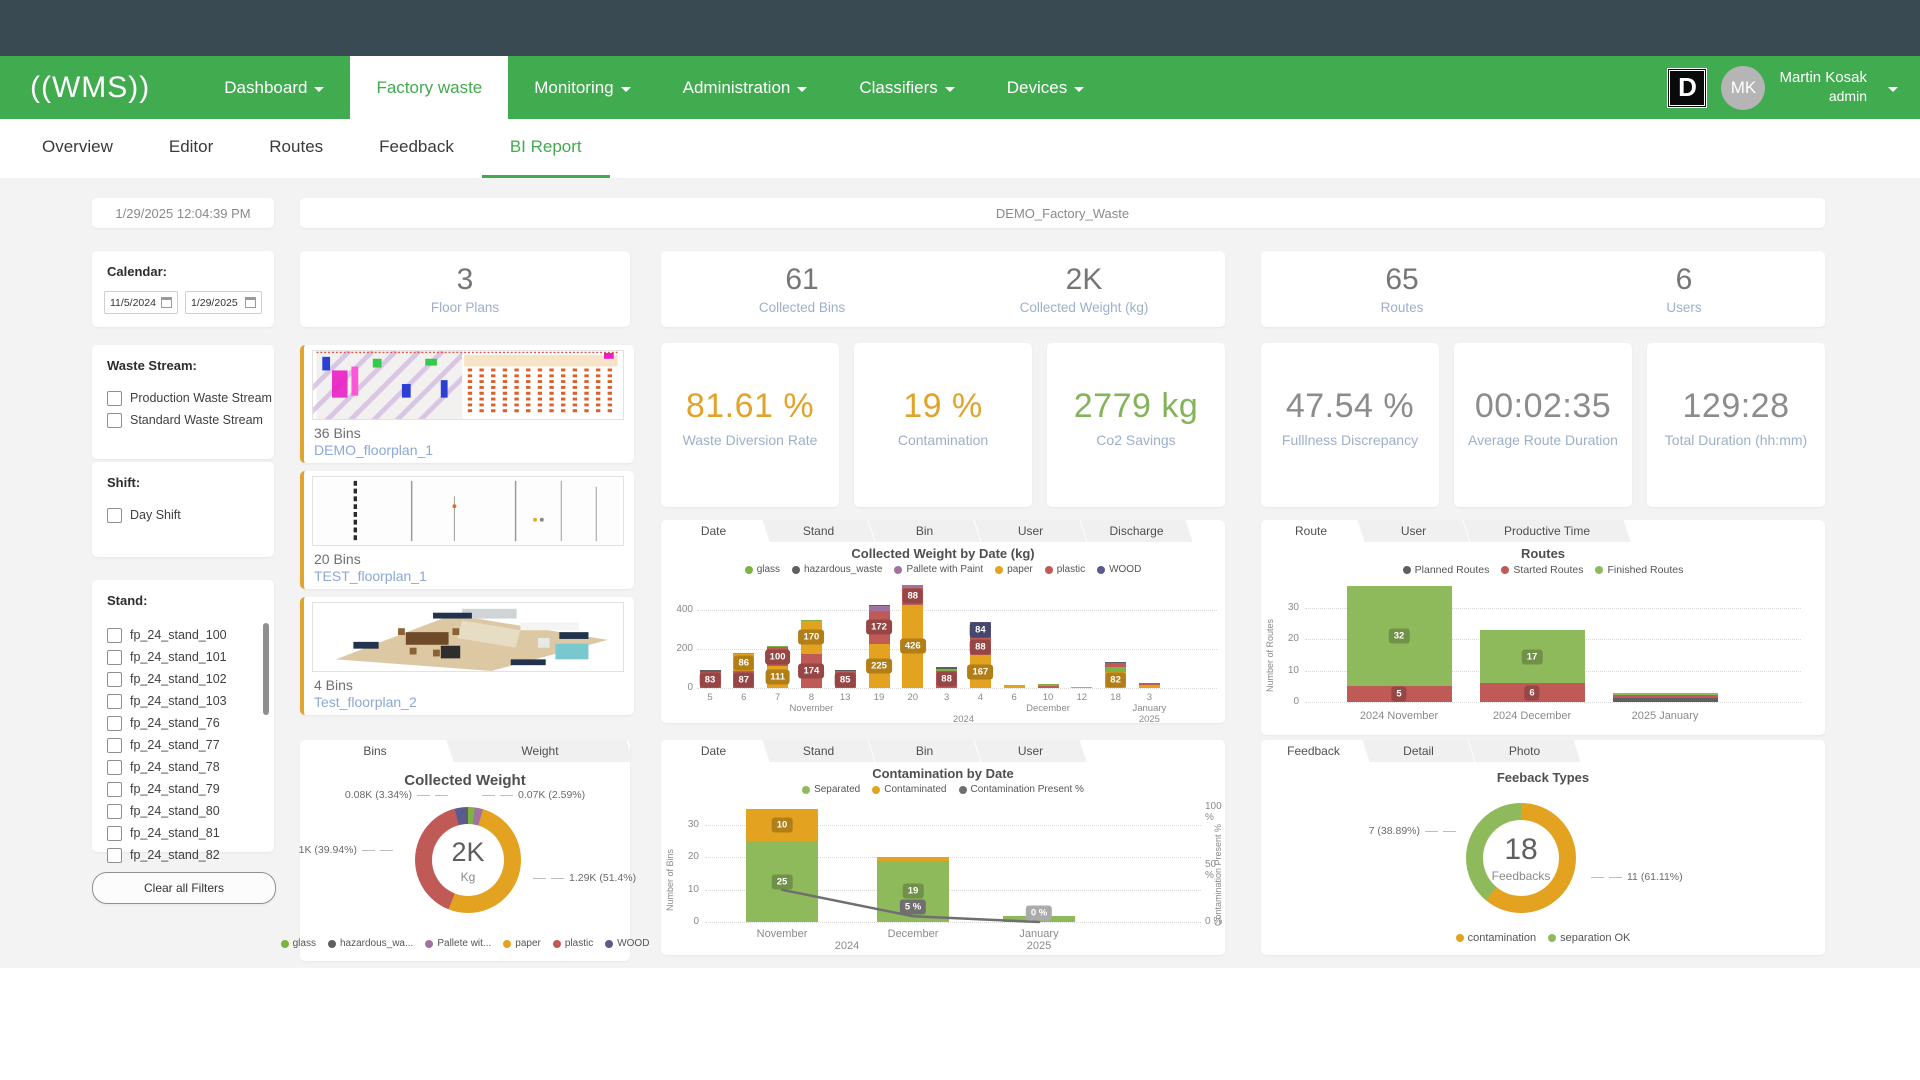  What do you see at coordinates (1589, 938) in the screenshot?
I see `legend-separation-ok: separation OK` at bounding box center [1589, 938].